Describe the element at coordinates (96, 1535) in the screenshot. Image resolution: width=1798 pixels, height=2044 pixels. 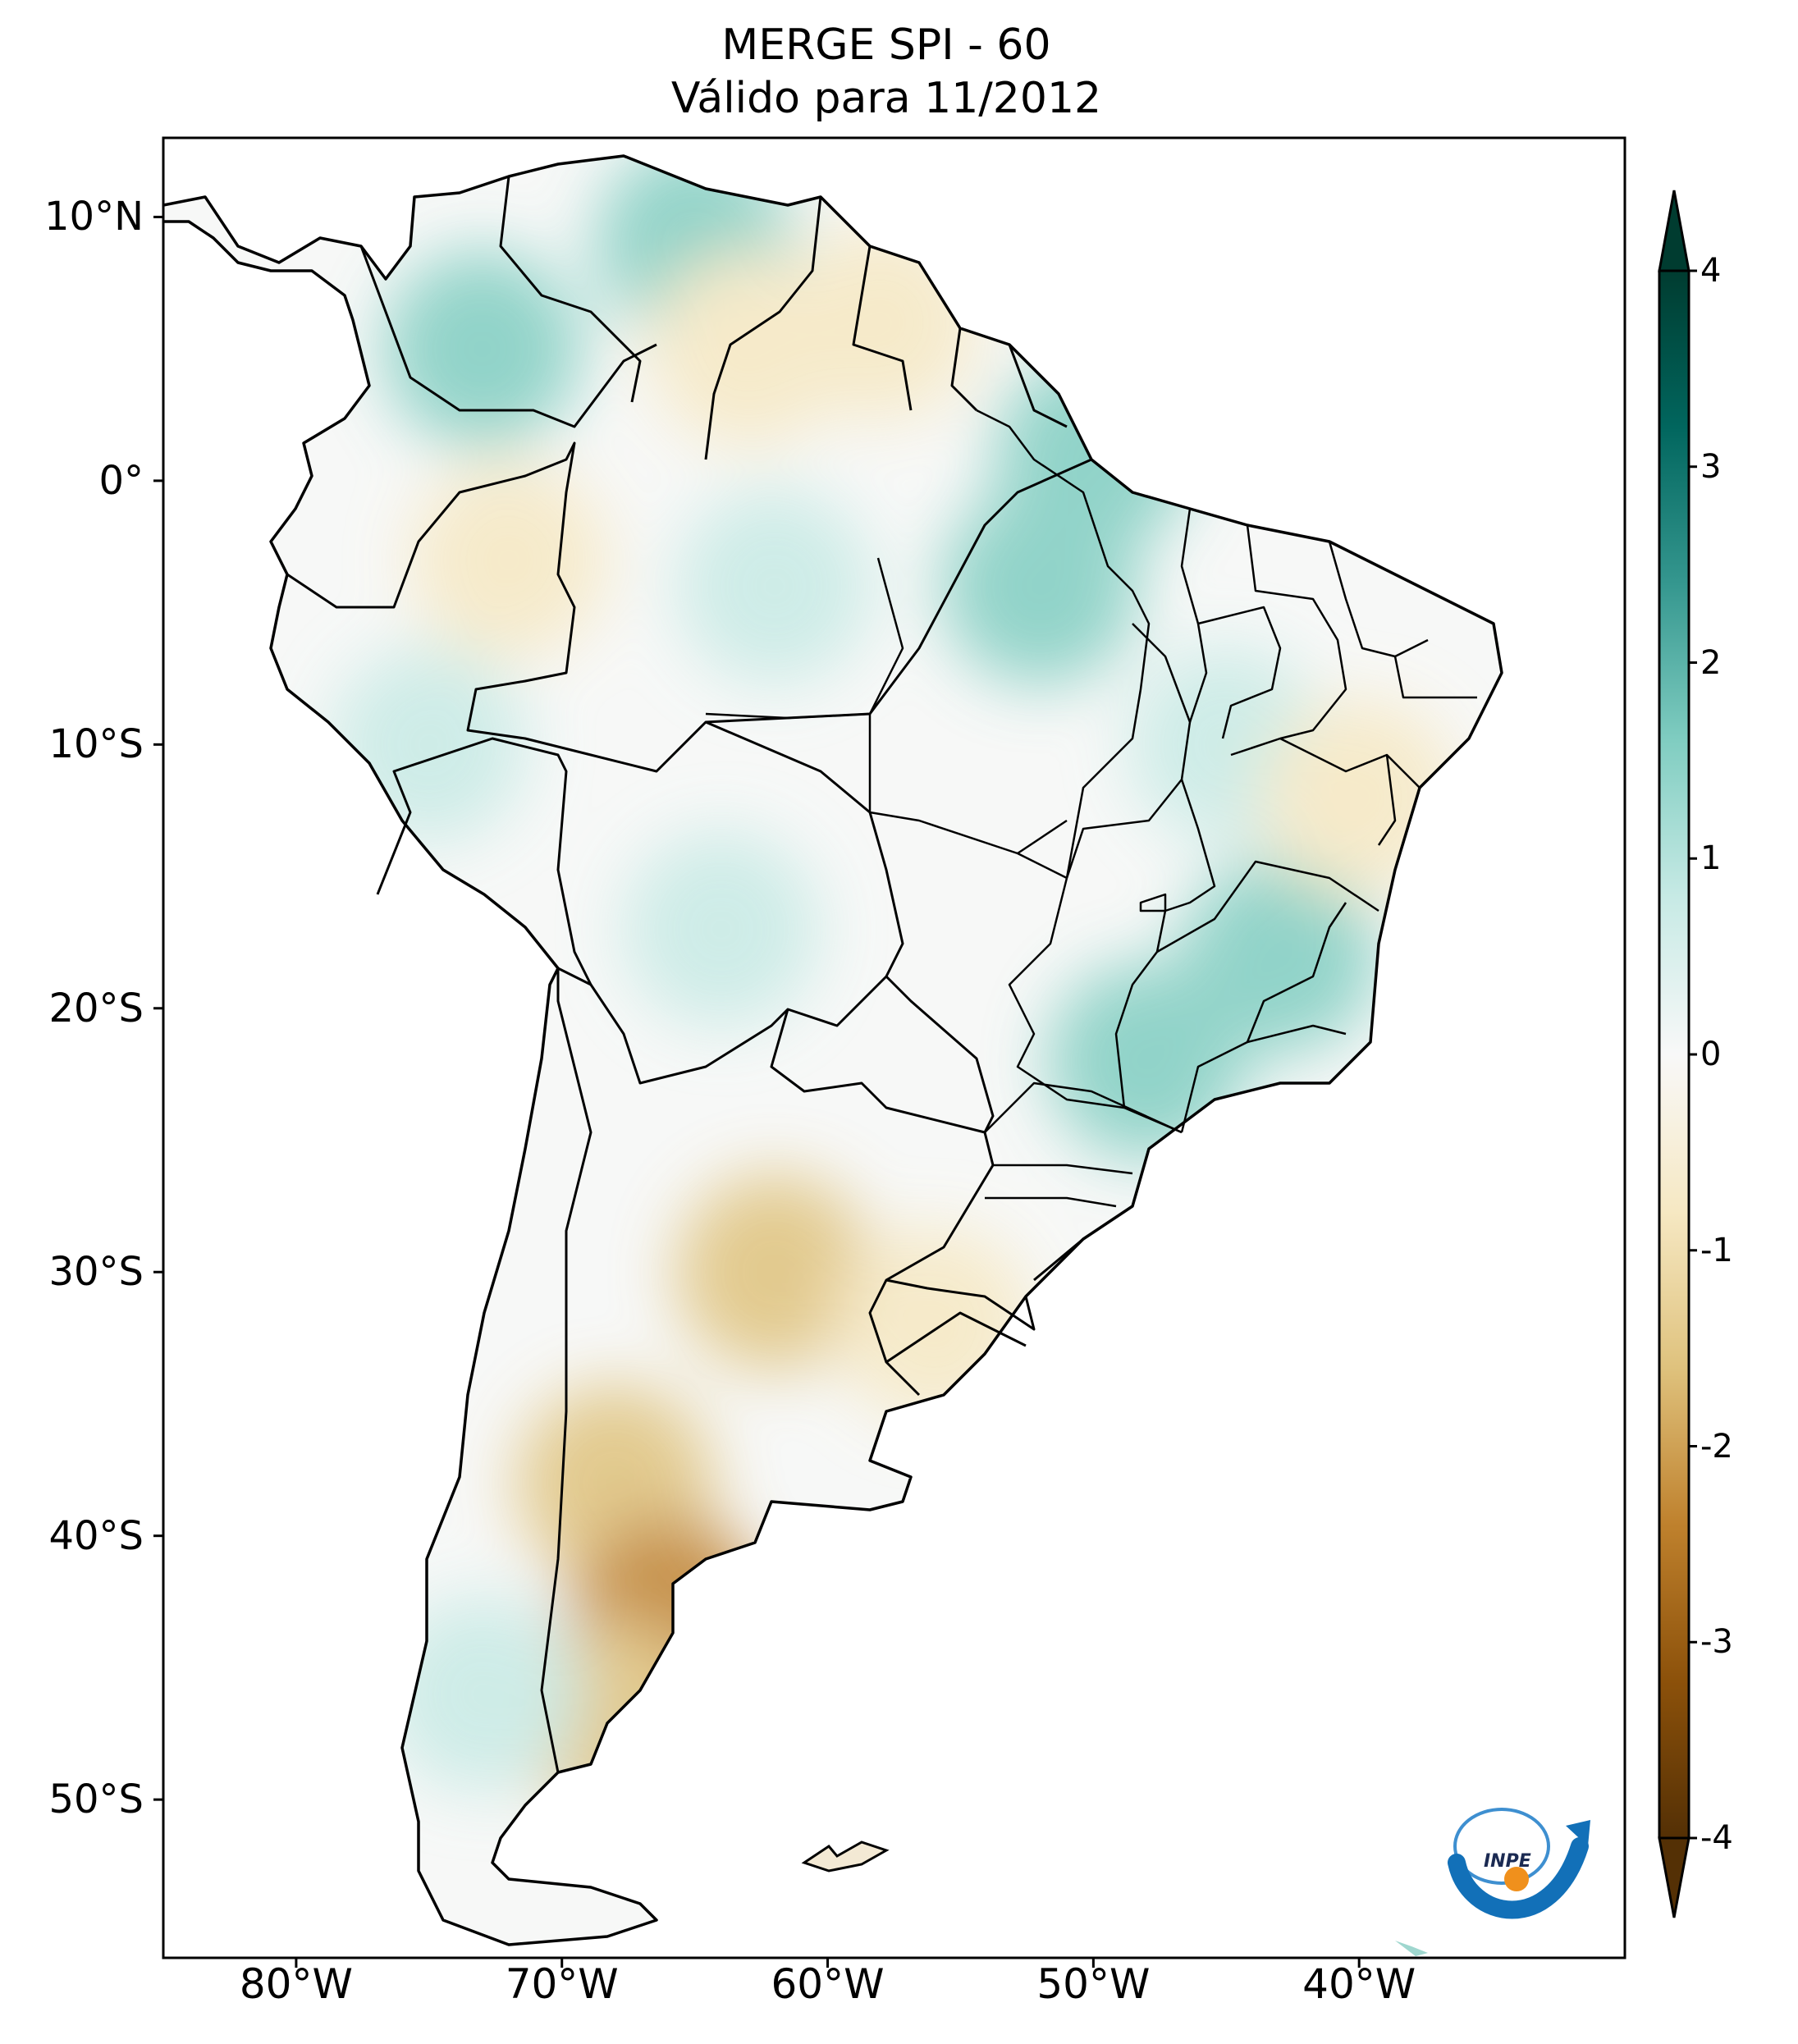
I see `lat-tick-label: 40°S` at that location.